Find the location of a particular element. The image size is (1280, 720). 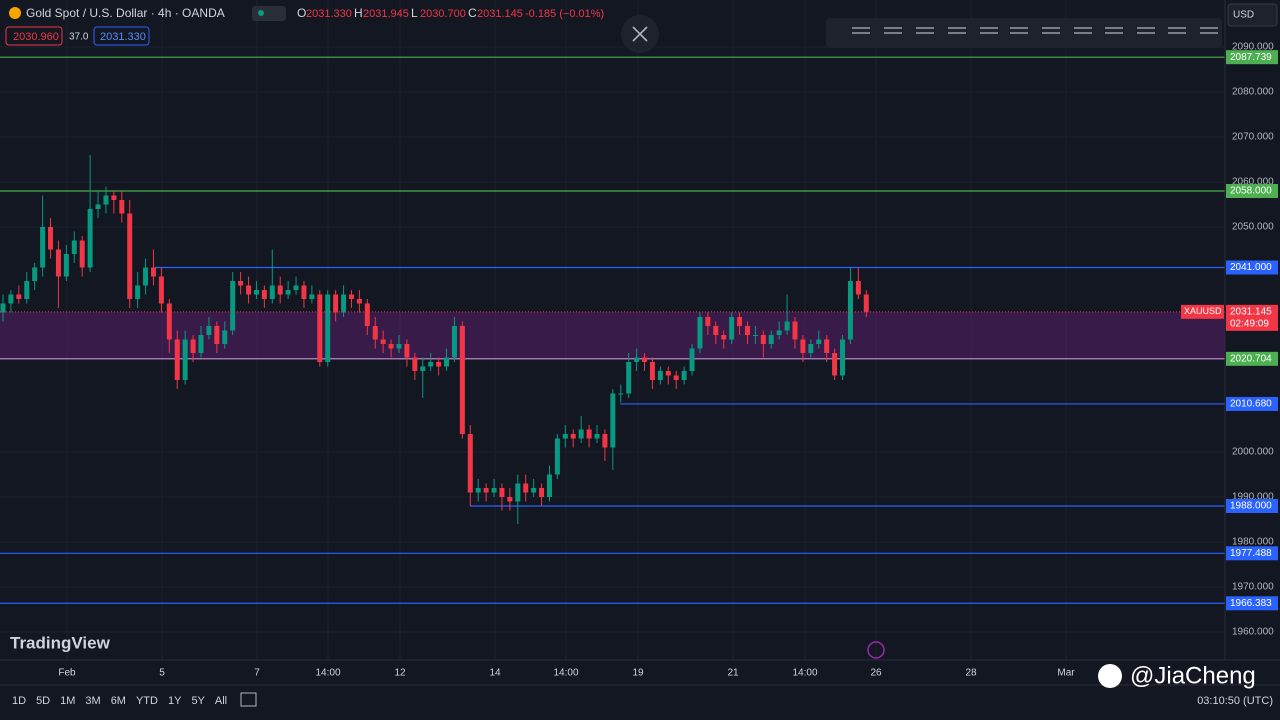

timeframe: 3M is located at coordinates (92, 701).